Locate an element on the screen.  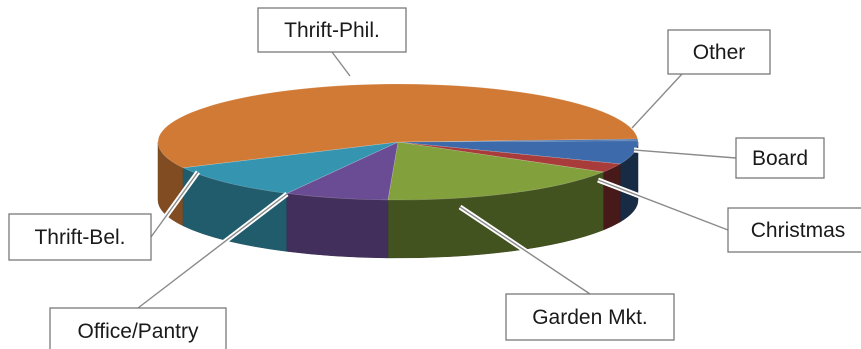
leader-line-thrift-bel is located at coordinates (174, 204).